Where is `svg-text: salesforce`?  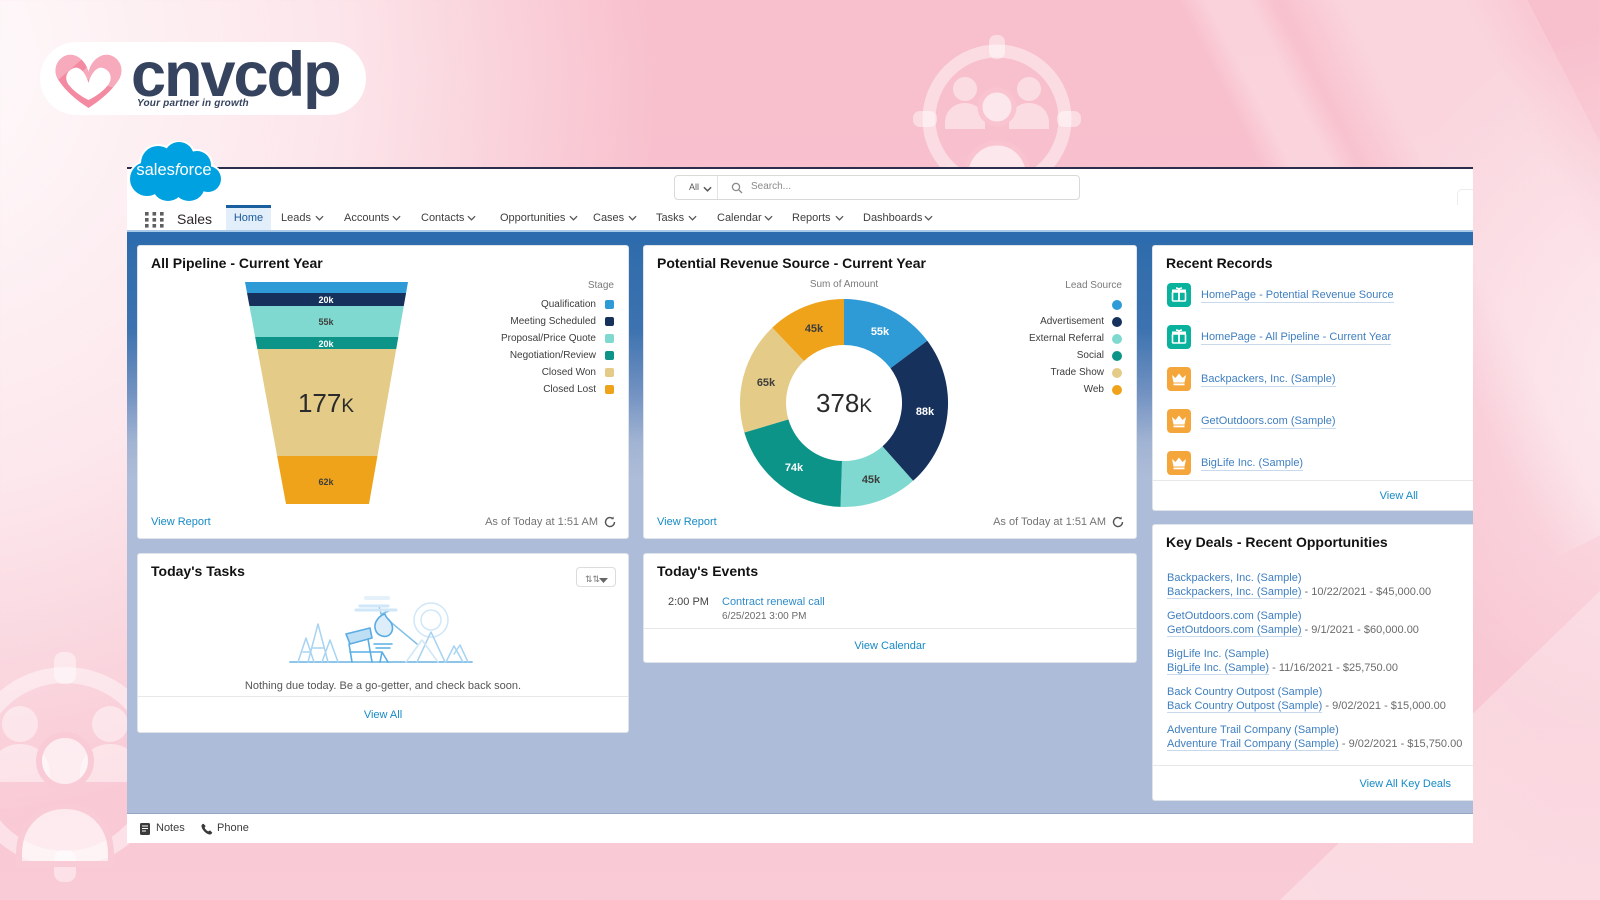
svg-text: salesforce is located at coordinates (173, 170).